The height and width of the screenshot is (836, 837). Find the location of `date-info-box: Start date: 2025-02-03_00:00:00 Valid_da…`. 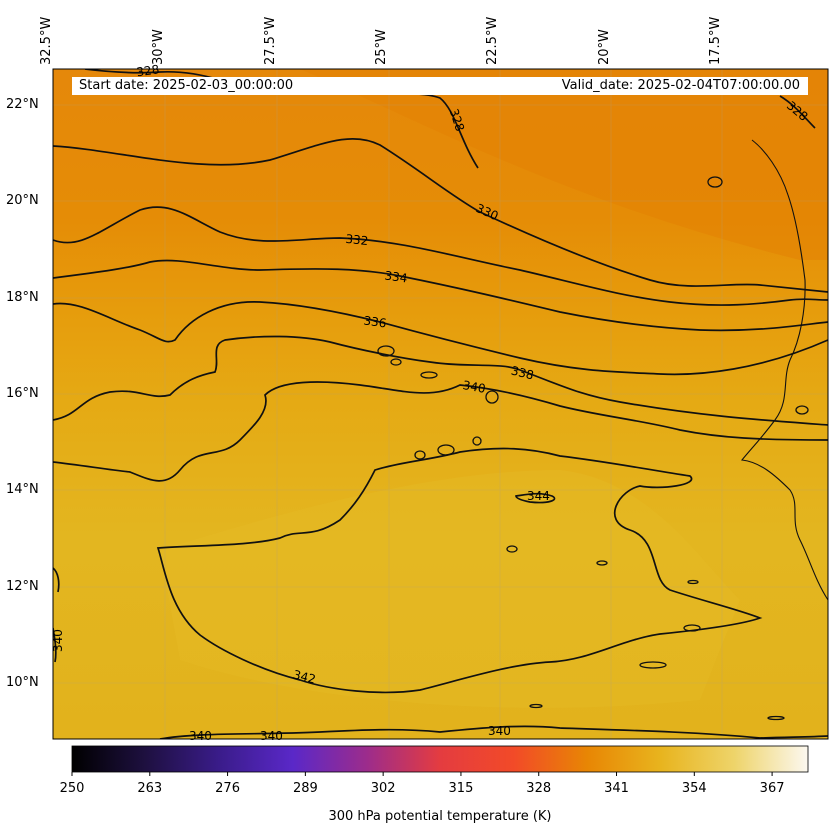

date-info-box: Start date: 2025-02-03_00:00:00 Valid_da… is located at coordinates (440, 86).